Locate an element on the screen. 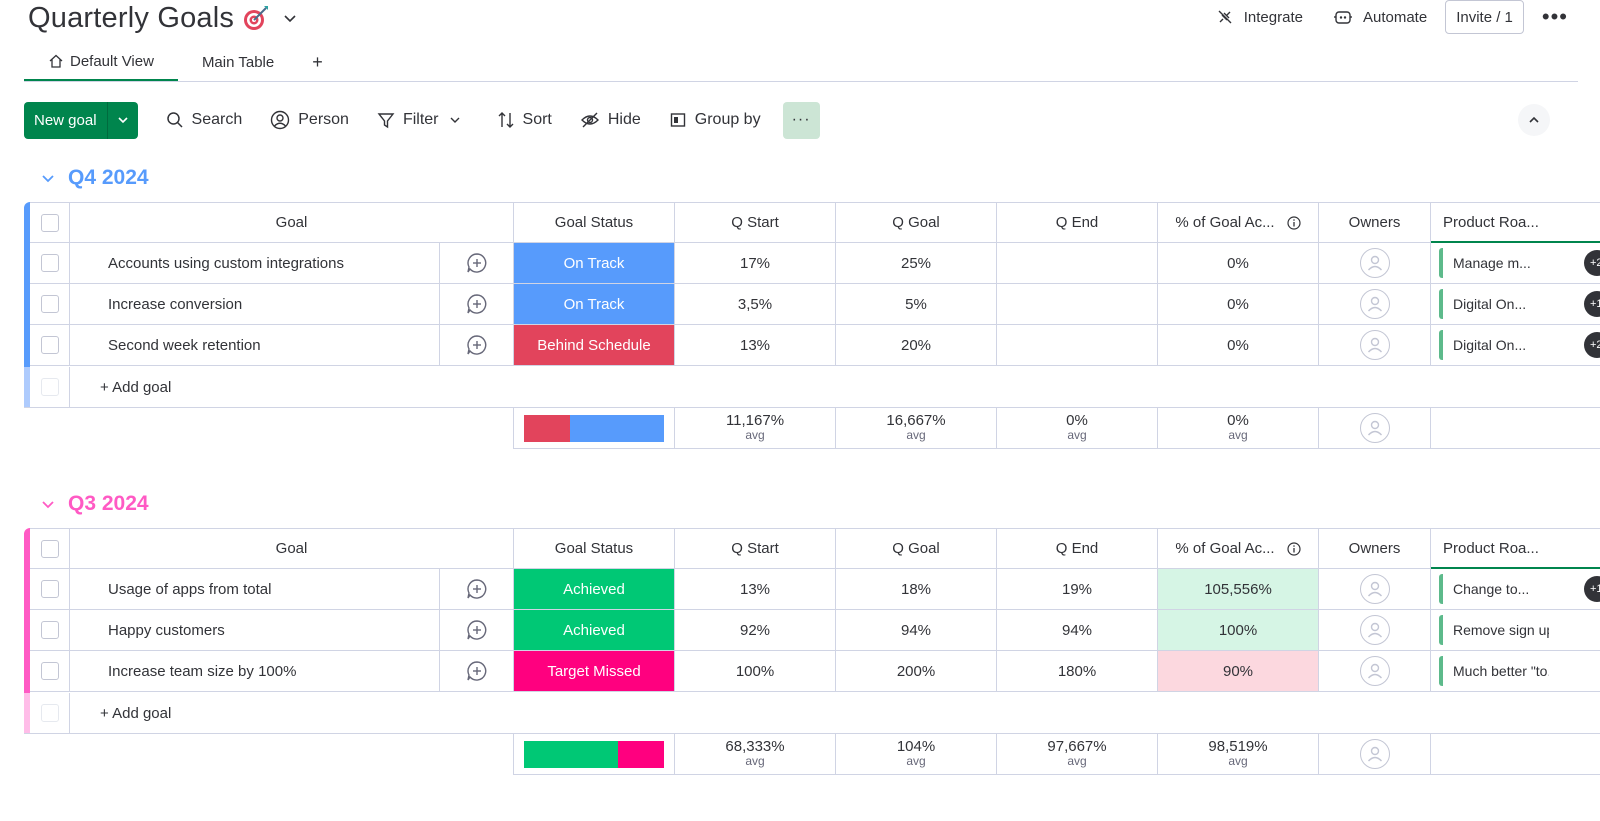 This screenshot has width=1600, height=821. goal-name: Accounts using custom integrations is located at coordinates (255, 263).